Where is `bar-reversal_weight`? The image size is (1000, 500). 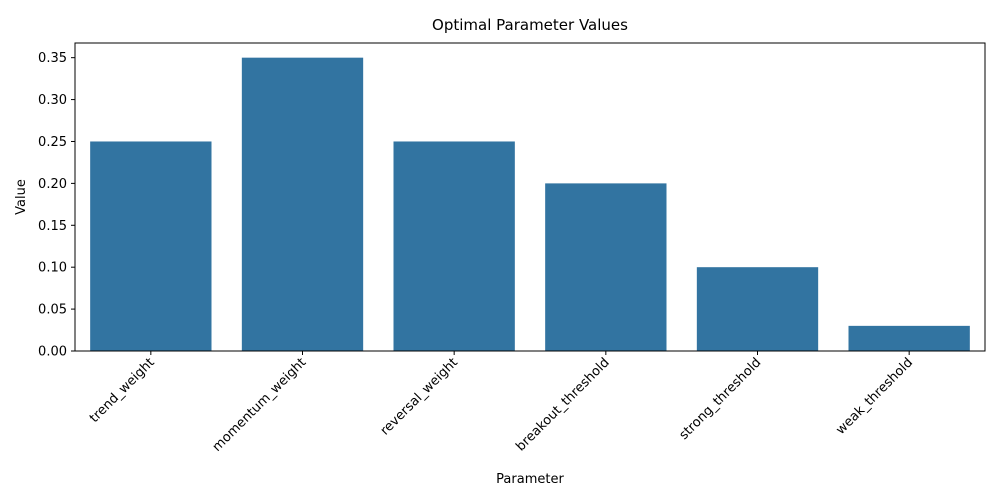 bar-reversal_weight is located at coordinates (454, 246).